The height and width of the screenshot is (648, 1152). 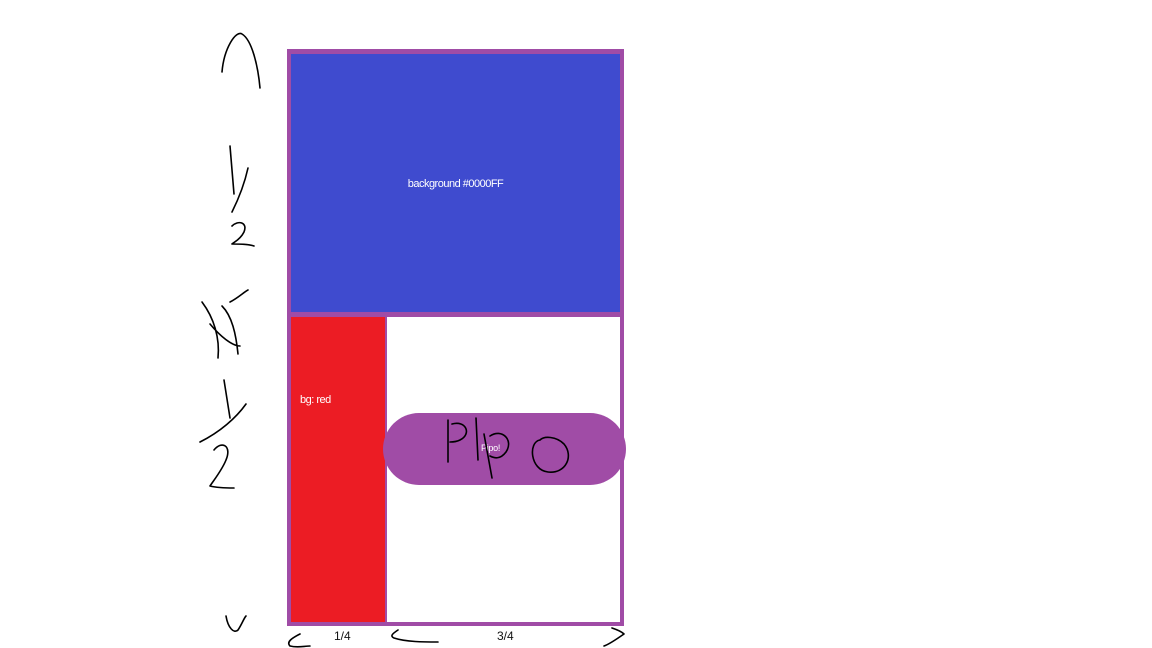 I want to click on blue-top-panel: background #0000FF, so click(x=455, y=183).